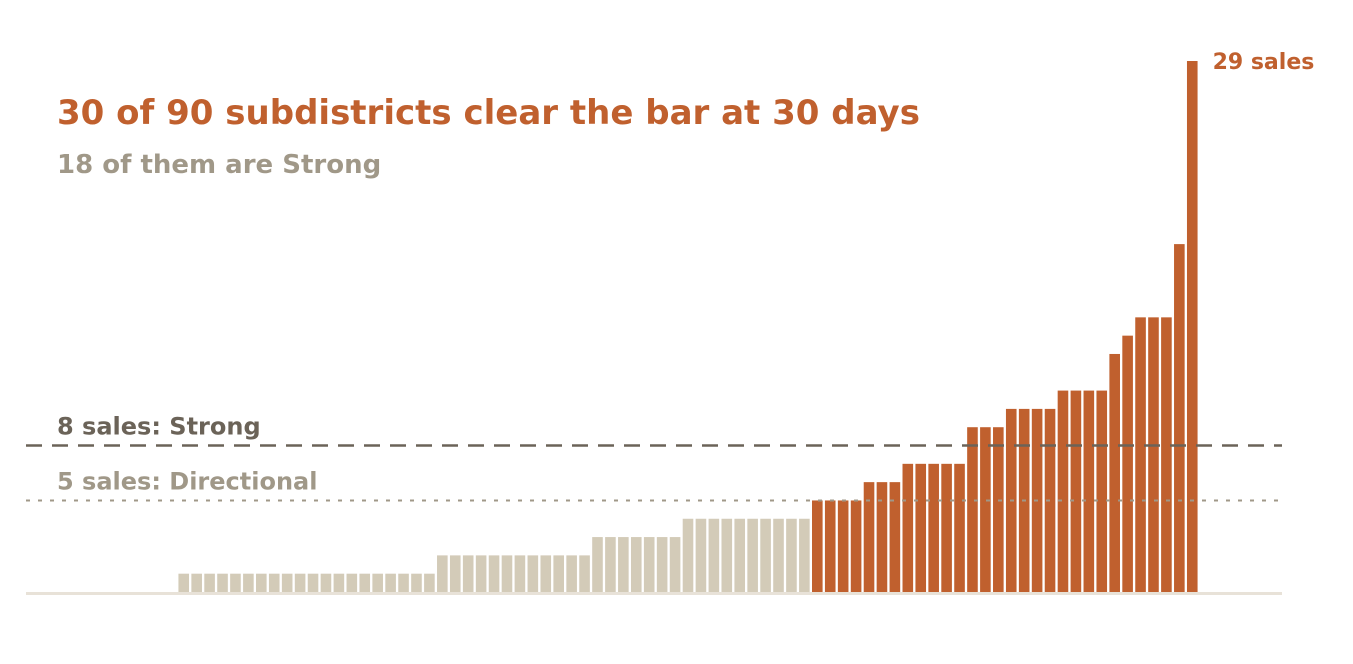 This screenshot has width=1353, height=664. Describe the element at coordinates (1264, 62) in the screenshot. I see `value-label: 29 sales` at that location.